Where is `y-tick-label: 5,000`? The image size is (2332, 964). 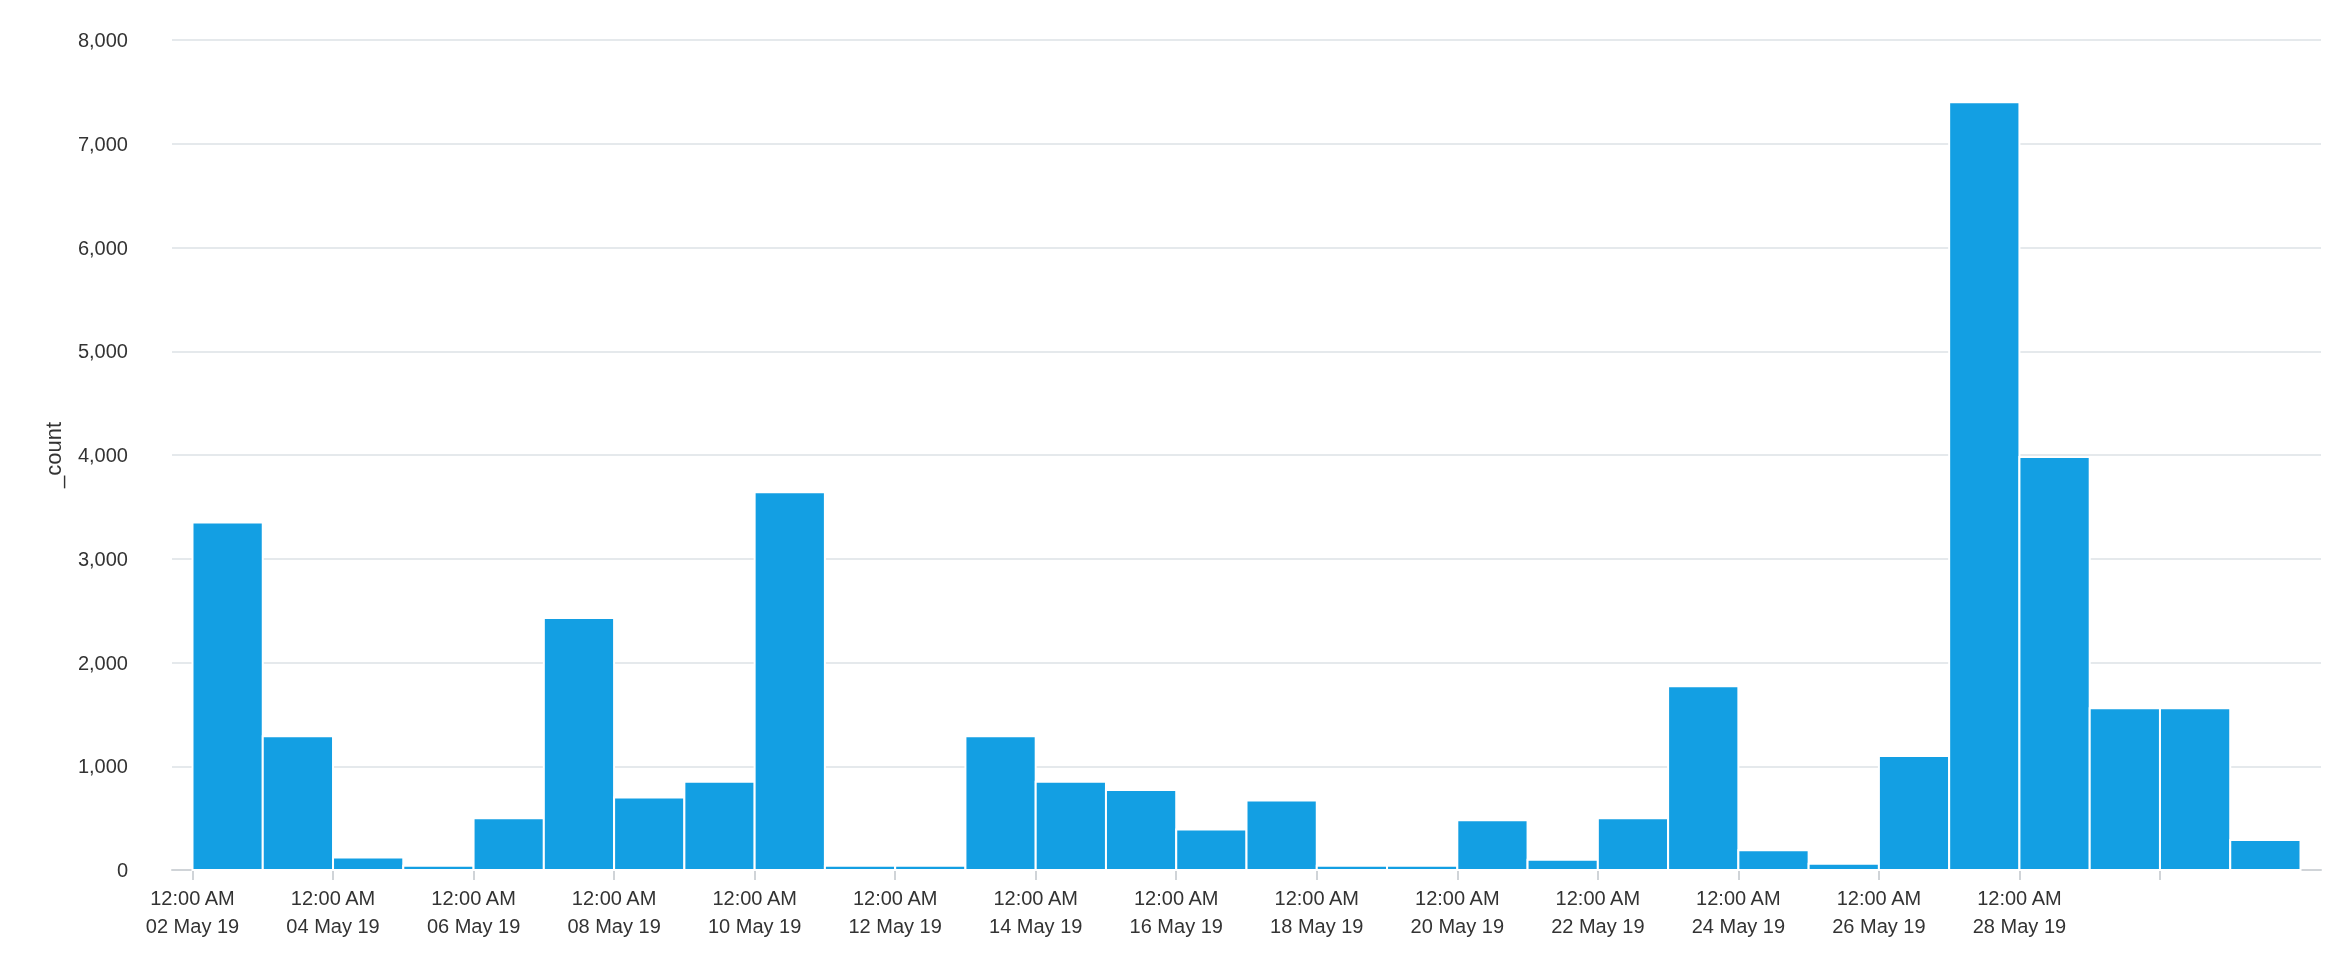 y-tick-label: 5,000 is located at coordinates (102, 351).